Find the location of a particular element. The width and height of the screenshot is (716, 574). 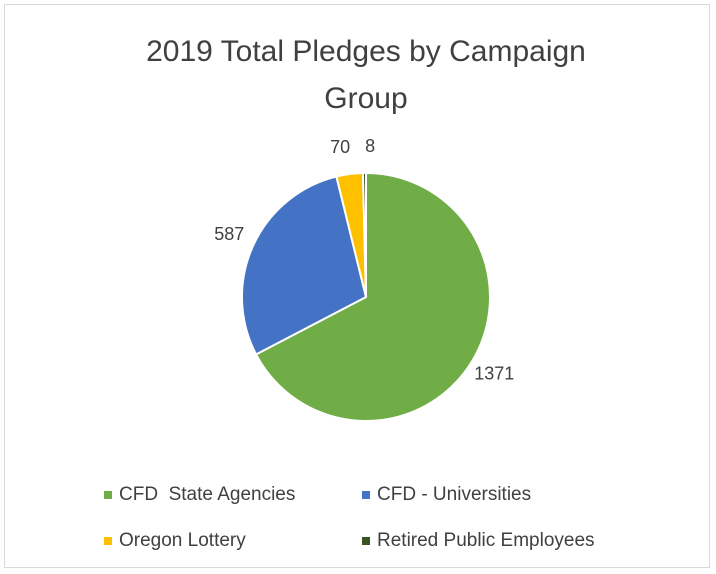

data-label: 587 is located at coordinates (229, 234).